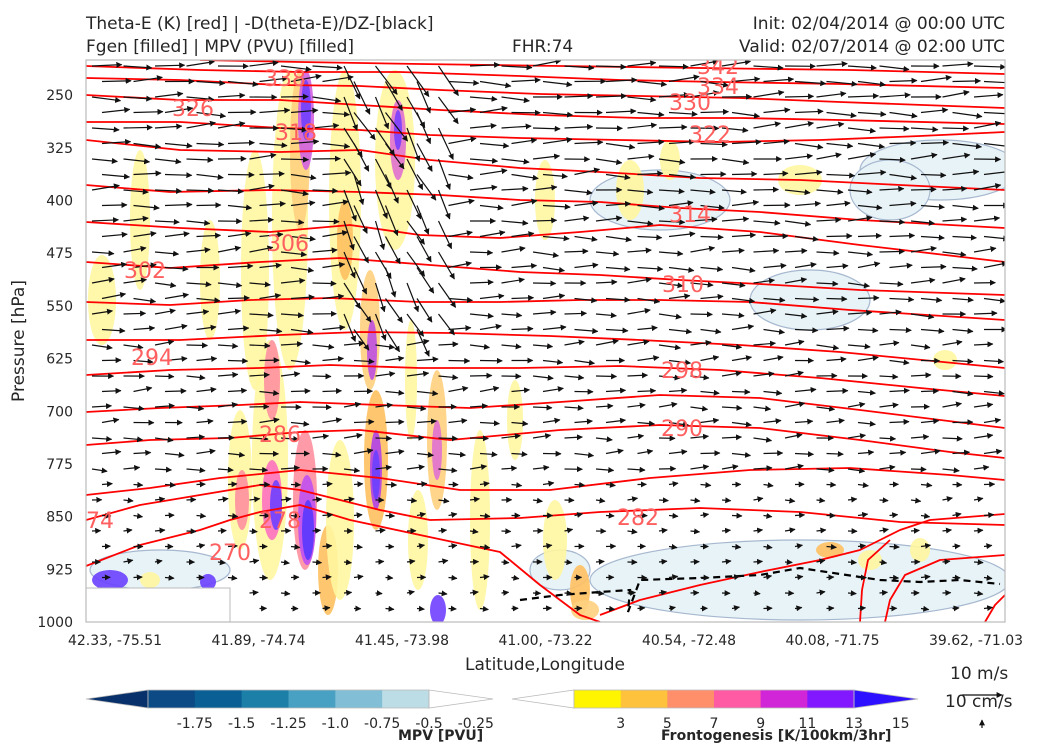 The image size is (1050, 750). What do you see at coordinates (714, 724) in the screenshot?
I see `fgen-colorbar-tick-label: 7` at bounding box center [714, 724].